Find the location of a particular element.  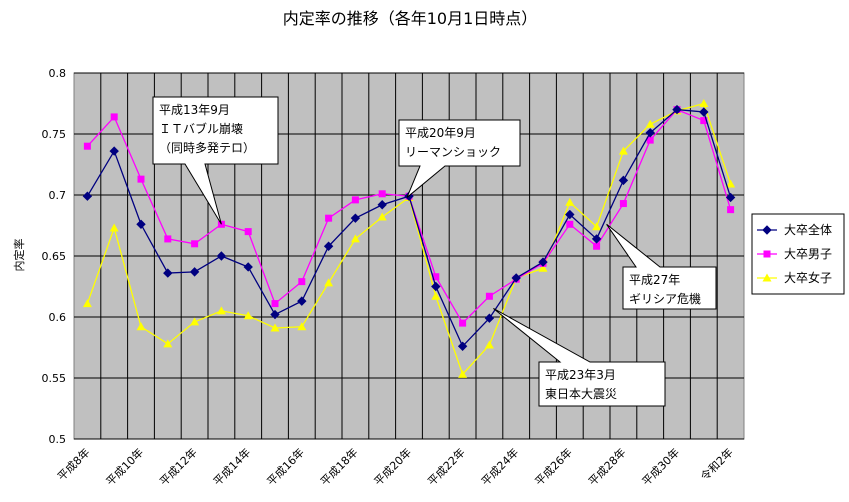

legend-item-3: 大卒女子 is located at coordinates (794, 277).